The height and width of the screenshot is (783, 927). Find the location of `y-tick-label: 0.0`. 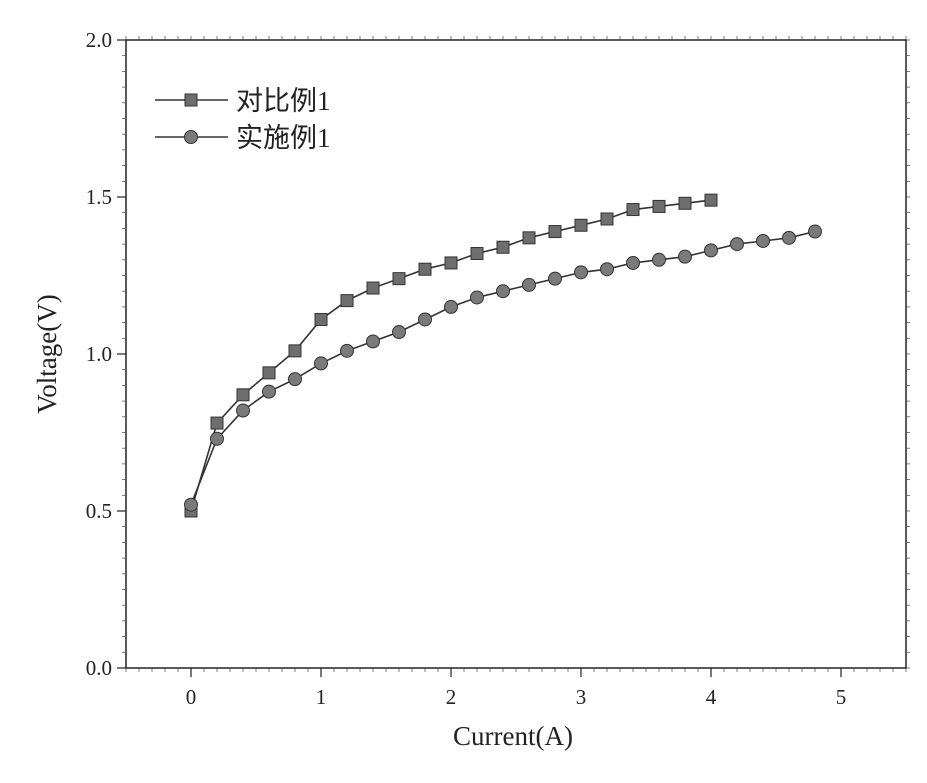

y-tick-label: 0.0 is located at coordinates (99, 668).